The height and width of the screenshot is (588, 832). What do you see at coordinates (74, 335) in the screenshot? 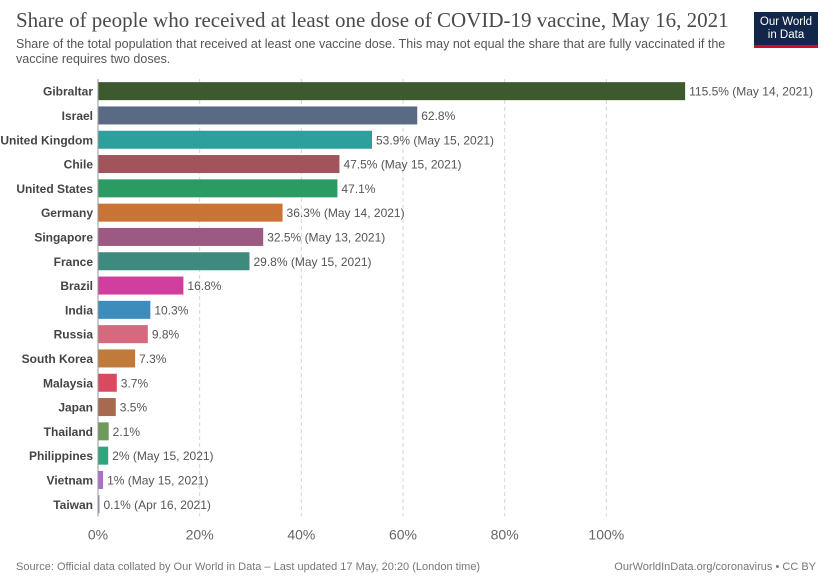
I see `category-label: Russia` at bounding box center [74, 335].